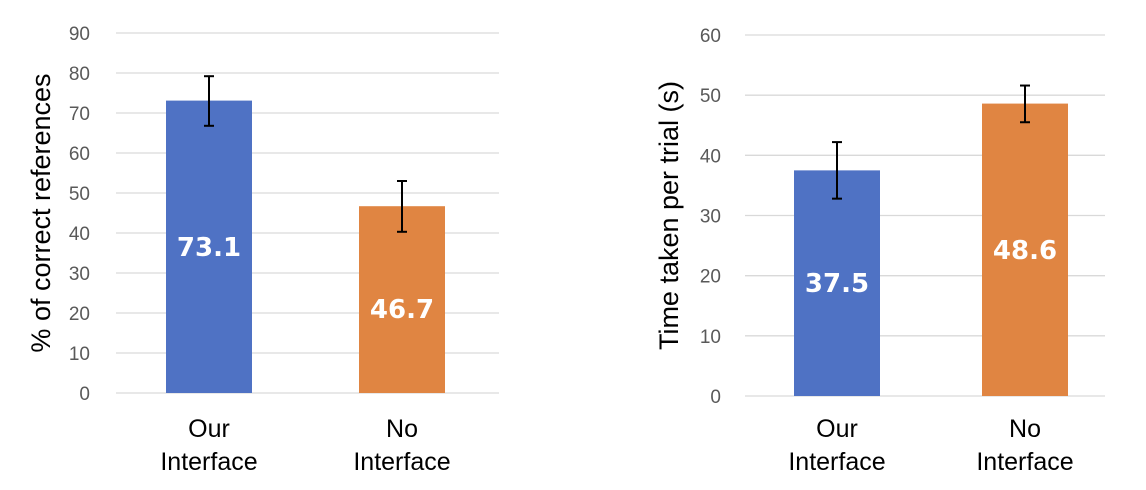  What do you see at coordinates (402, 310) in the screenshot?
I see `data-label: 46.7` at bounding box center [402, 310].